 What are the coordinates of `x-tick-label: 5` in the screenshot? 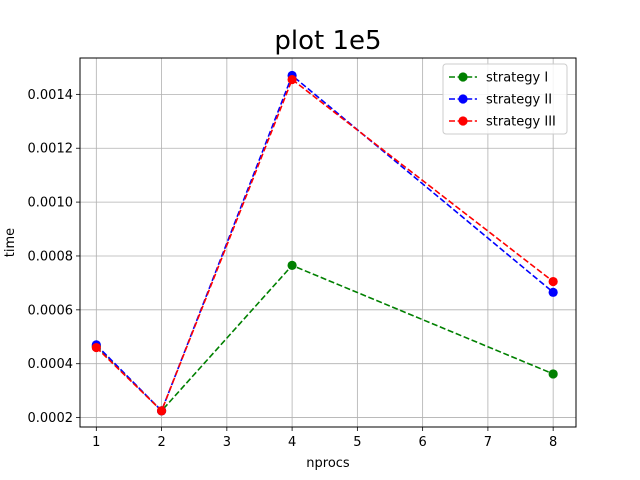 It's located at (357, 442).